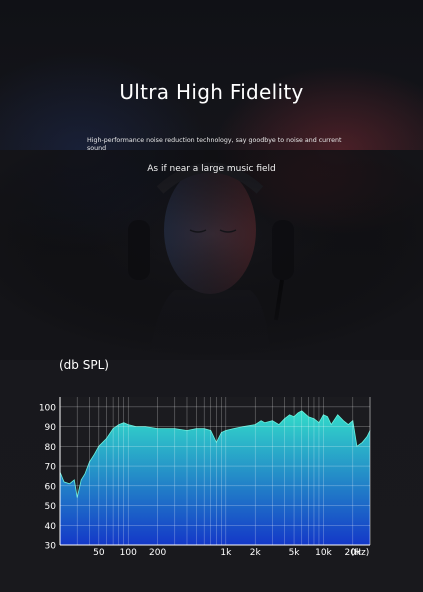 The image size is (423, 592). I want to click on x-axis-unit-label: (Hz), so click(360, 553).